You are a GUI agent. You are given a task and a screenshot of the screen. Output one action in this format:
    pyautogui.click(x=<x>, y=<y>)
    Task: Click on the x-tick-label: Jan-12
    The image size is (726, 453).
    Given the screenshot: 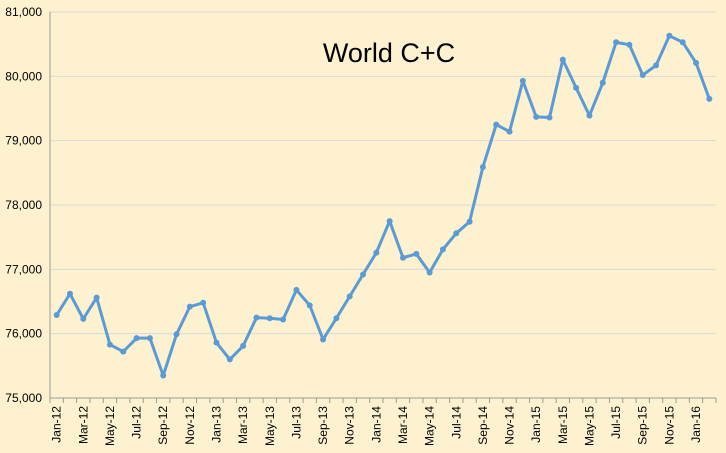 What is the action you would take?
    pyautogui.click(x=57, y=424)
    